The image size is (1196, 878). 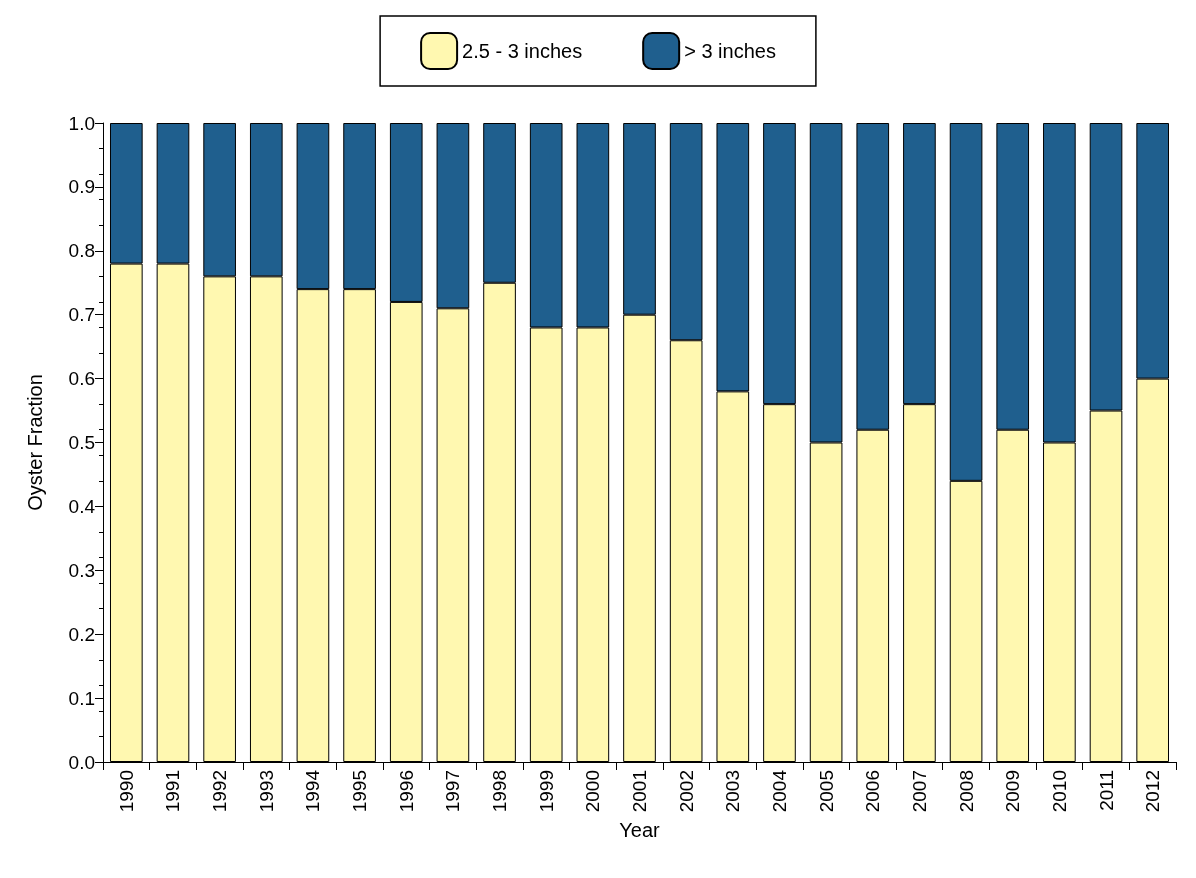 I want to click on y-axis-title: Oyster Fraction, so click(x=35, y=442).